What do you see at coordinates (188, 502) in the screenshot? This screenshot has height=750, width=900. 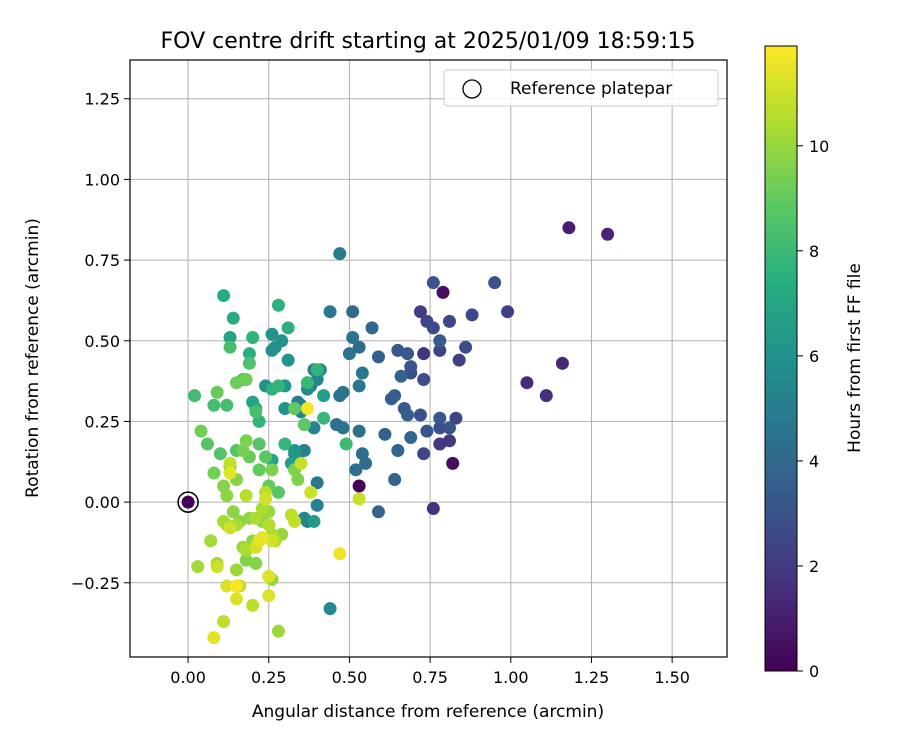 I see `reference-point-marker` at bounding box center [188, 502].